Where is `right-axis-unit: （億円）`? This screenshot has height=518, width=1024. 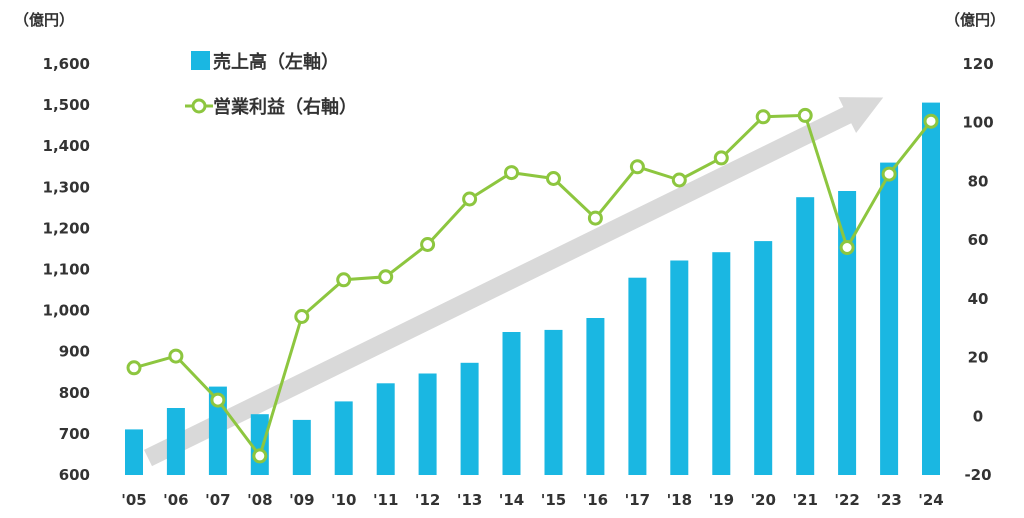 right-axis-unit: （億円） is located at coordinates (975, 20).